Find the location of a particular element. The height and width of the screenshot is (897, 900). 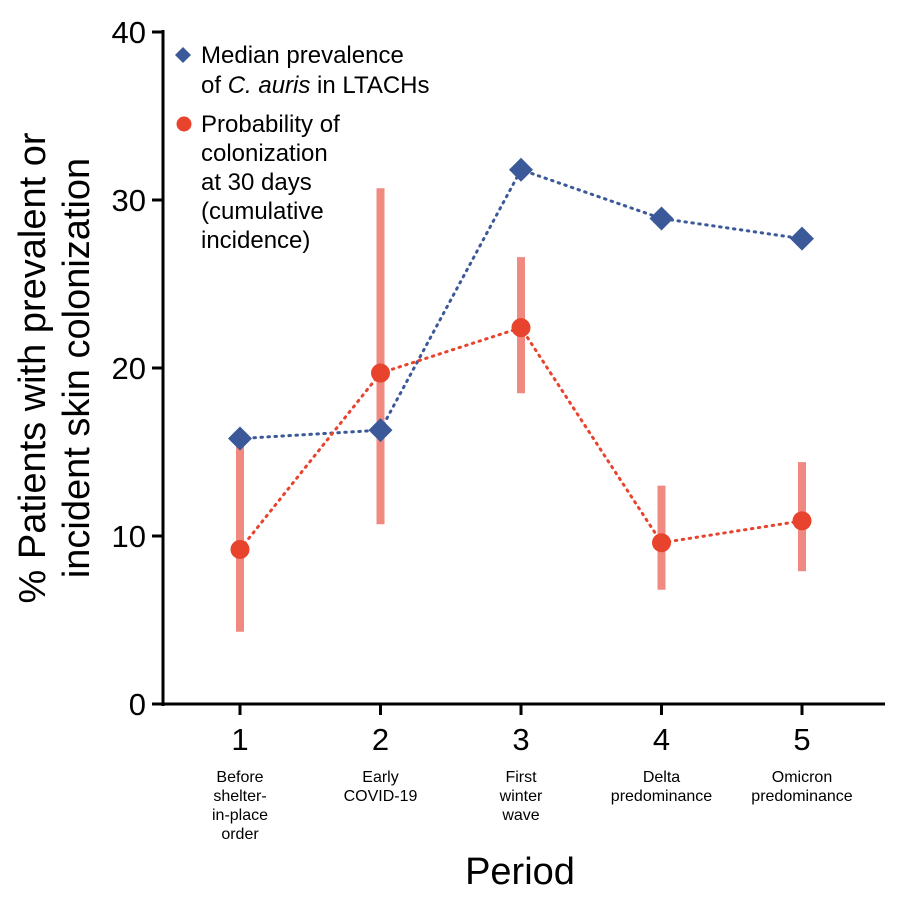

period-label-line: winter is located at coordinates (521, 796).